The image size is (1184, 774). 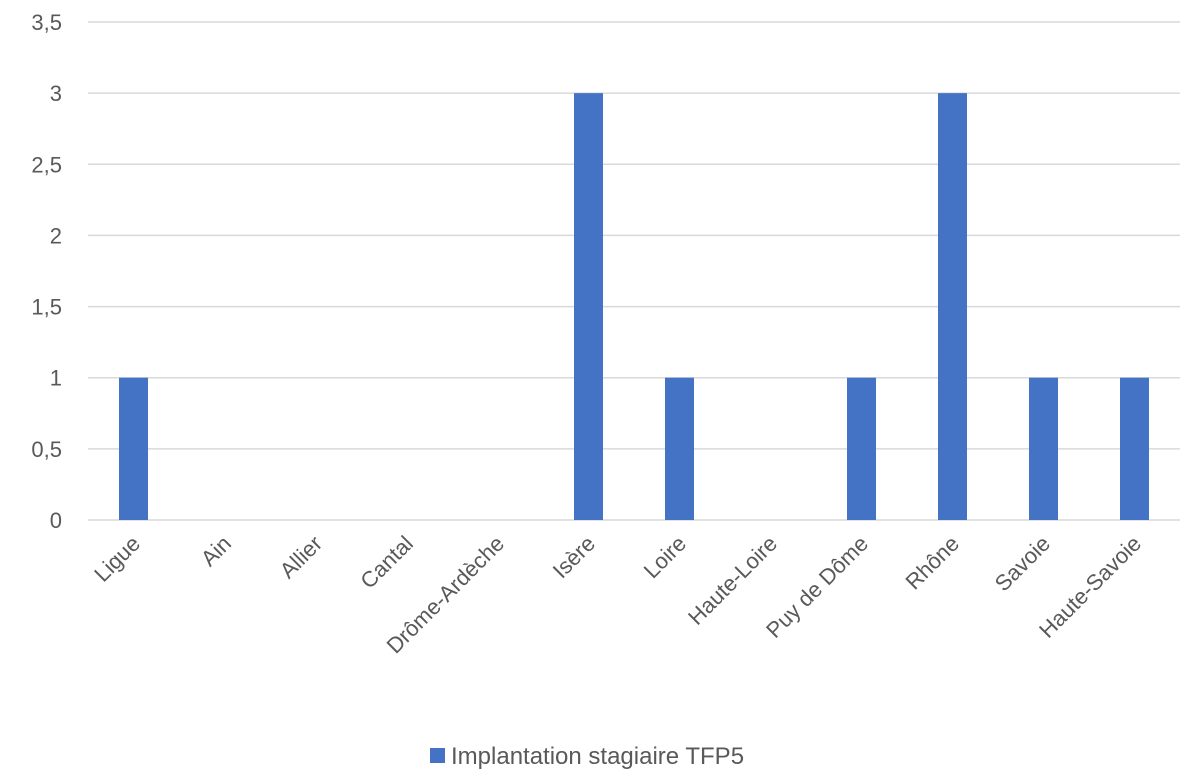 What do you see at coordinates (933, 563) in the screenshot?
I see `x-tick-label: Rhône` at bounding box center [933, 563].